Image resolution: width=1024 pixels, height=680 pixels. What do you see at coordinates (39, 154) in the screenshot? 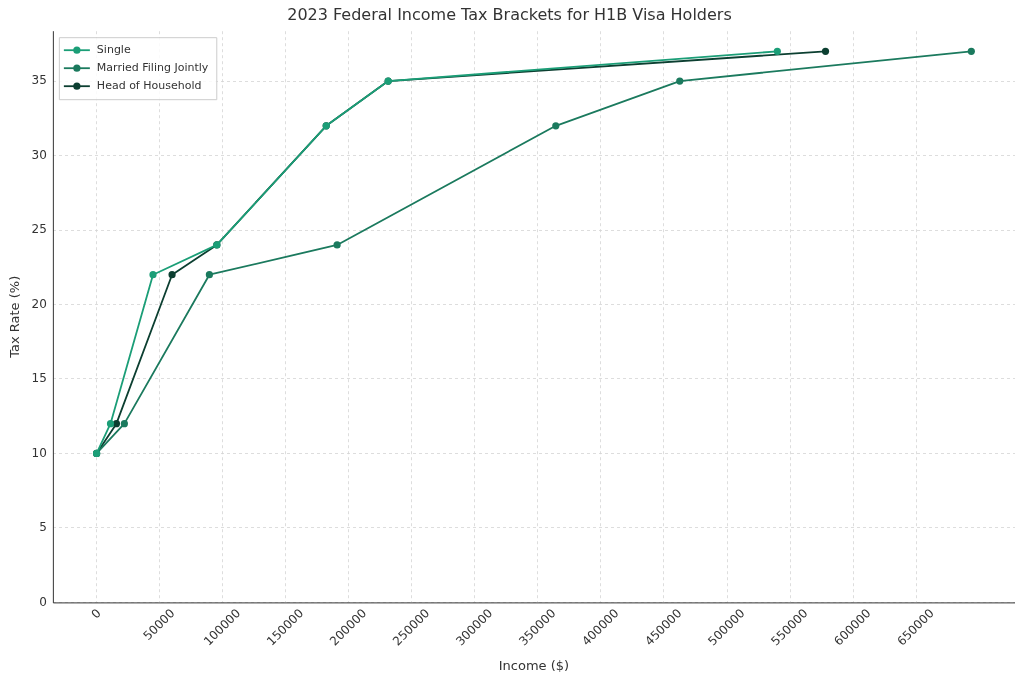
I see `y-tick-label: 30` at bounding box center [39, 154].